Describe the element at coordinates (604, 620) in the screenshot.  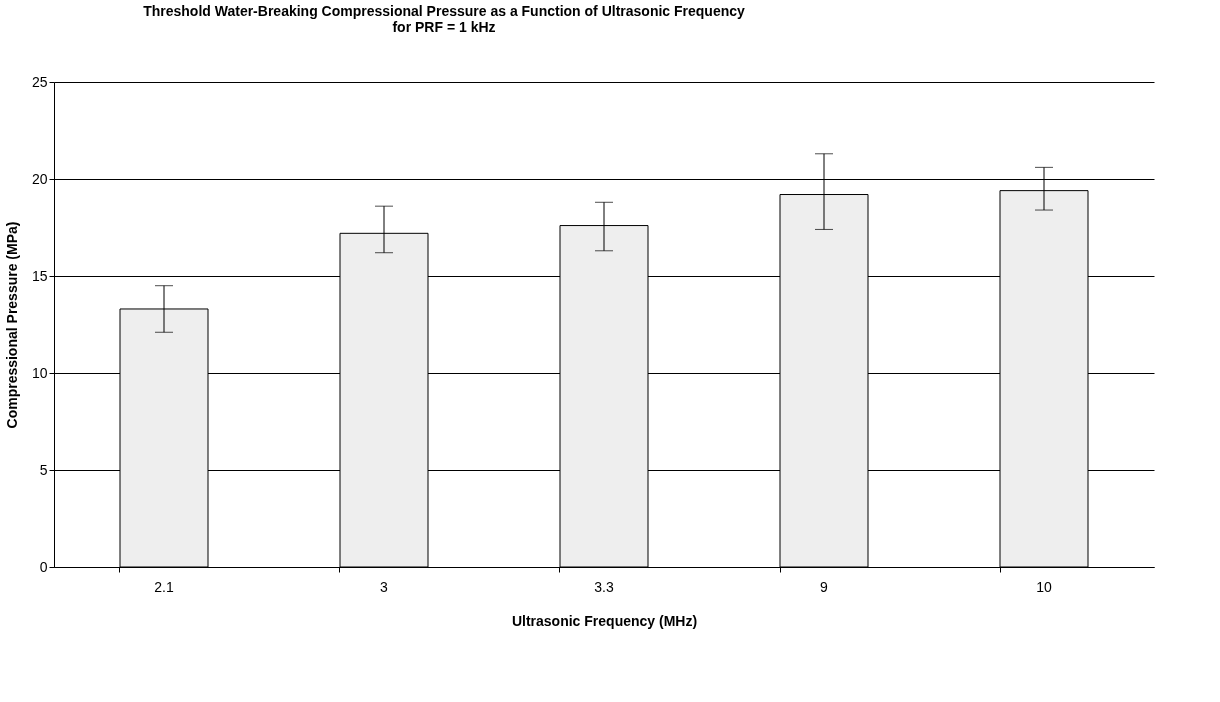
I see `x-axis-title: Ultrasonic Frequency (MHz)` at that location.